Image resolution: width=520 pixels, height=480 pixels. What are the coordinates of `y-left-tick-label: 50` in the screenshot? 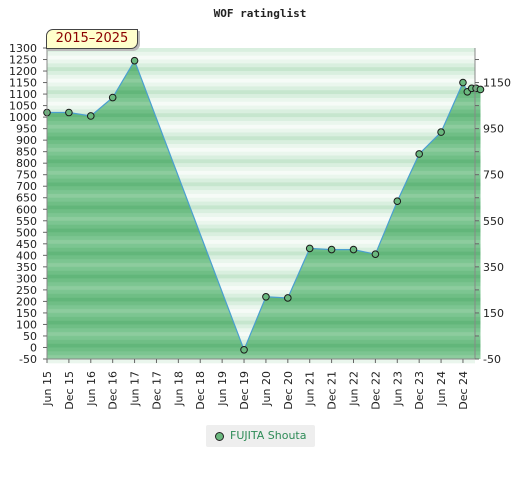 It's located at (30, 336).